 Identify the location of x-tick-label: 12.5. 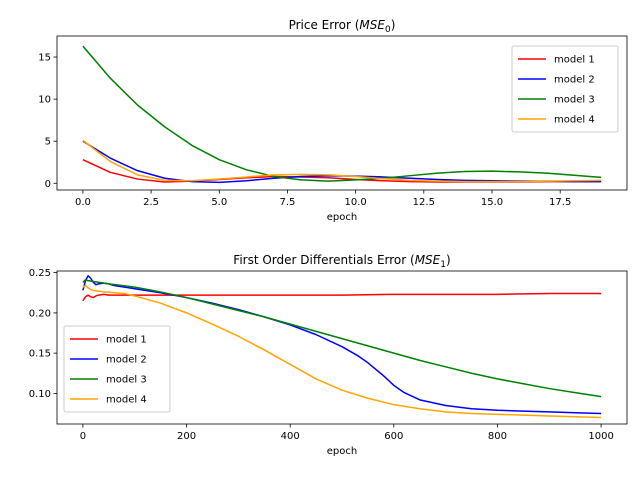
(424, 202).